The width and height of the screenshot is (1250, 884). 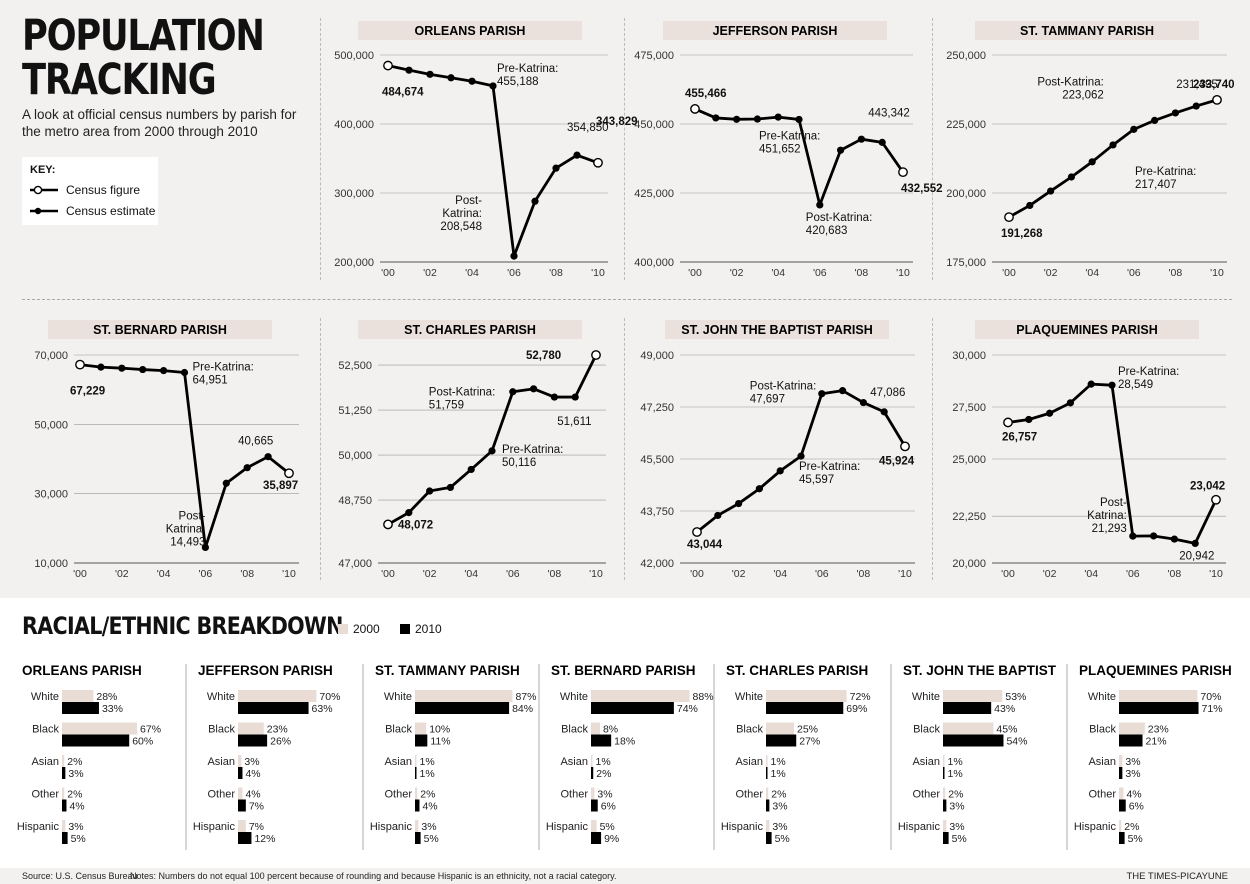 I want to click on bar-label-2000: 67%, so click(x=150, y=730).